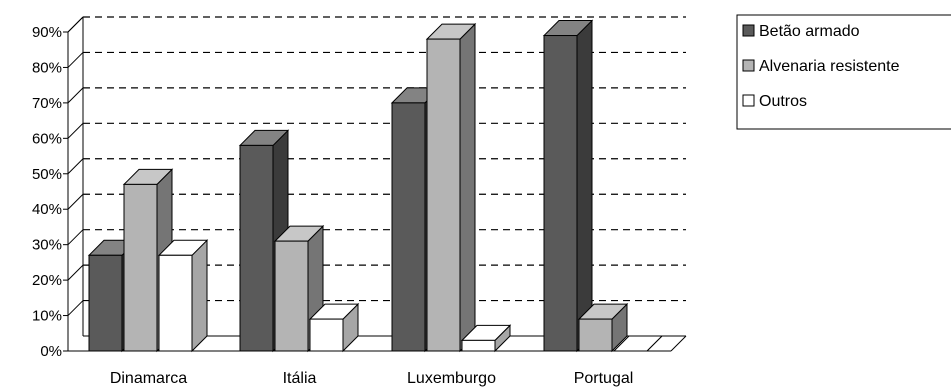 The image size is (951, 388). What do you see at coordinates (678, 343) in the screenshot?
I see `floor-right-edge` at bounding box center [678, 343].